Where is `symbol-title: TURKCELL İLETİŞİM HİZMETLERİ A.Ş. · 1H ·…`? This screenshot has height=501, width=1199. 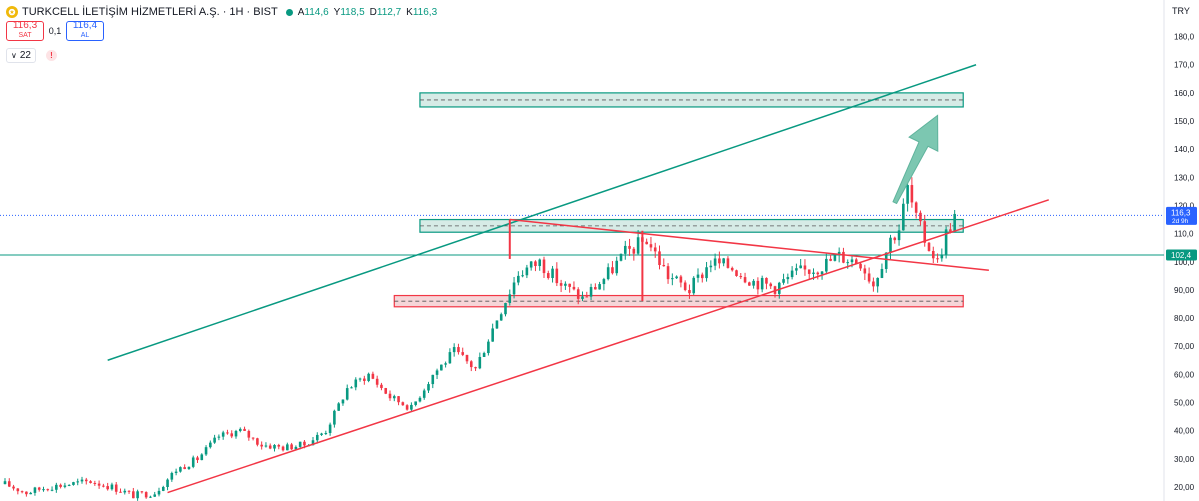 symbol-title: TURKCELL İLETİŞİM HİZMETLERİ A.Ş. · 1H ·… is located at coordinates (150, 12).